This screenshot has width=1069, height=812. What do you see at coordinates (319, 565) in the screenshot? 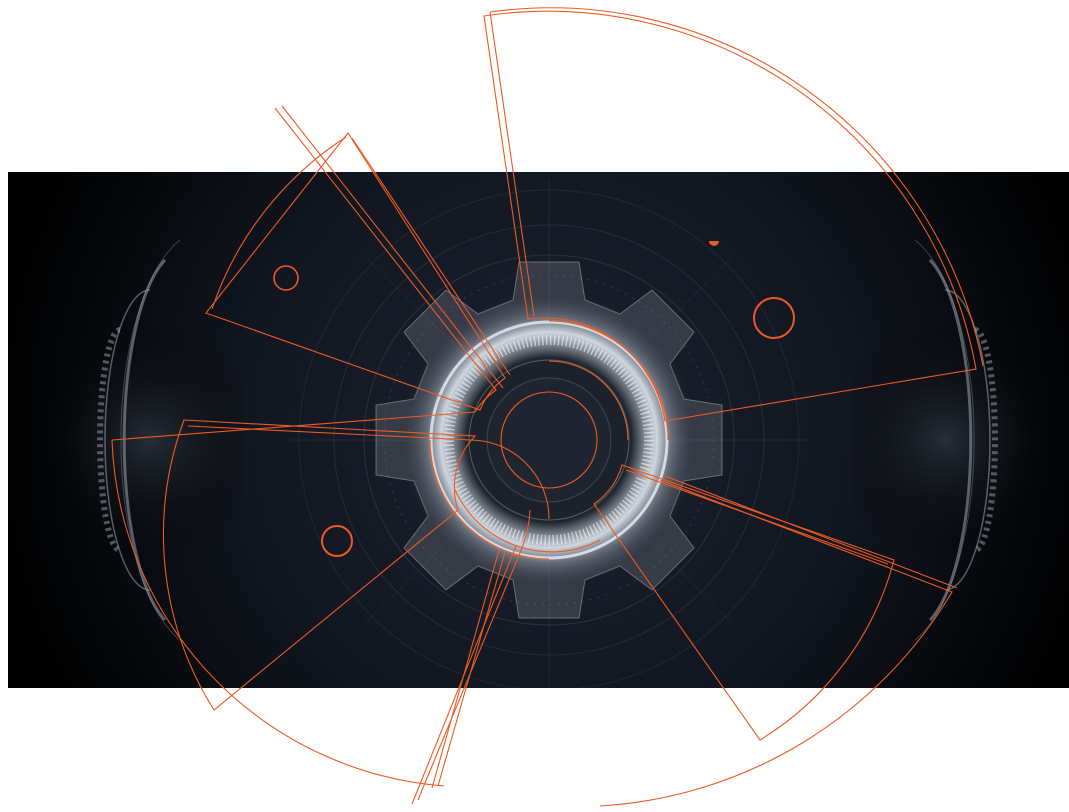
I see `sector-left-middle` at bounding box center [319, 565].